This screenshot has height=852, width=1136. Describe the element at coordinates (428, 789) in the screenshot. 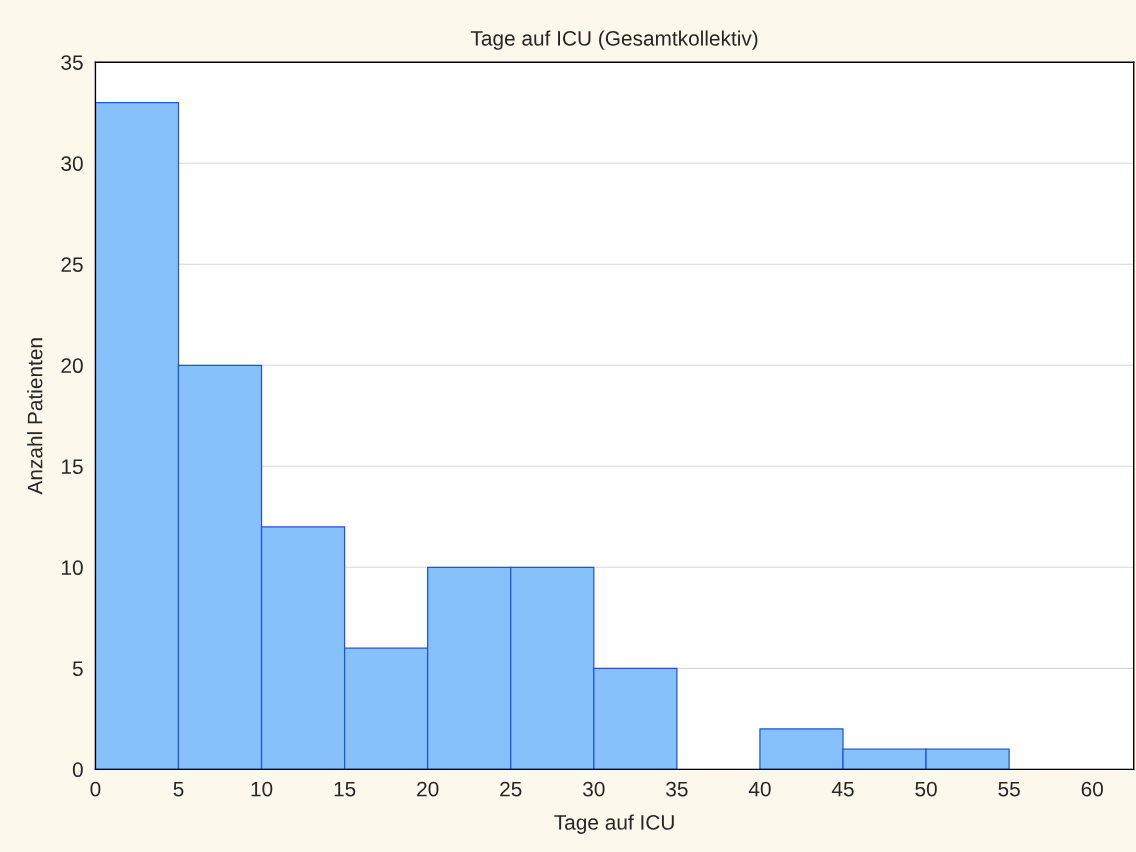

I see `x-tick-label: 20` at that location.